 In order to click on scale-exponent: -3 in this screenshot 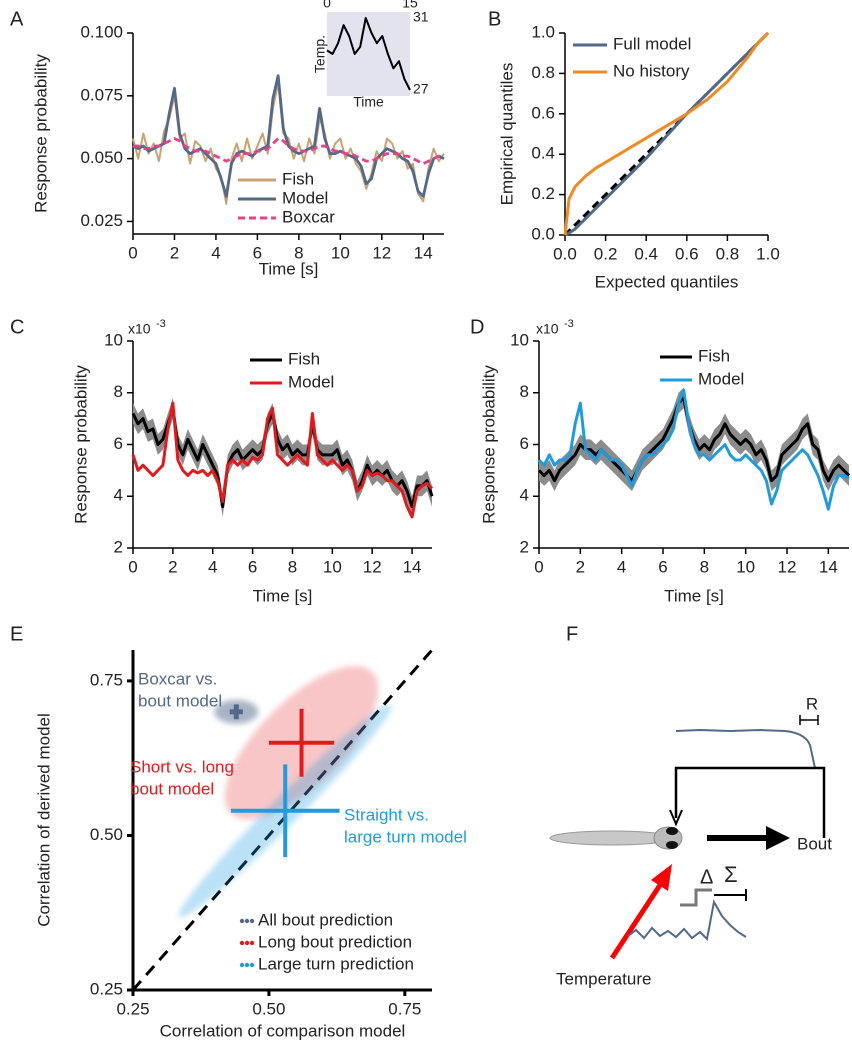, I will do `click(569, 324)`.